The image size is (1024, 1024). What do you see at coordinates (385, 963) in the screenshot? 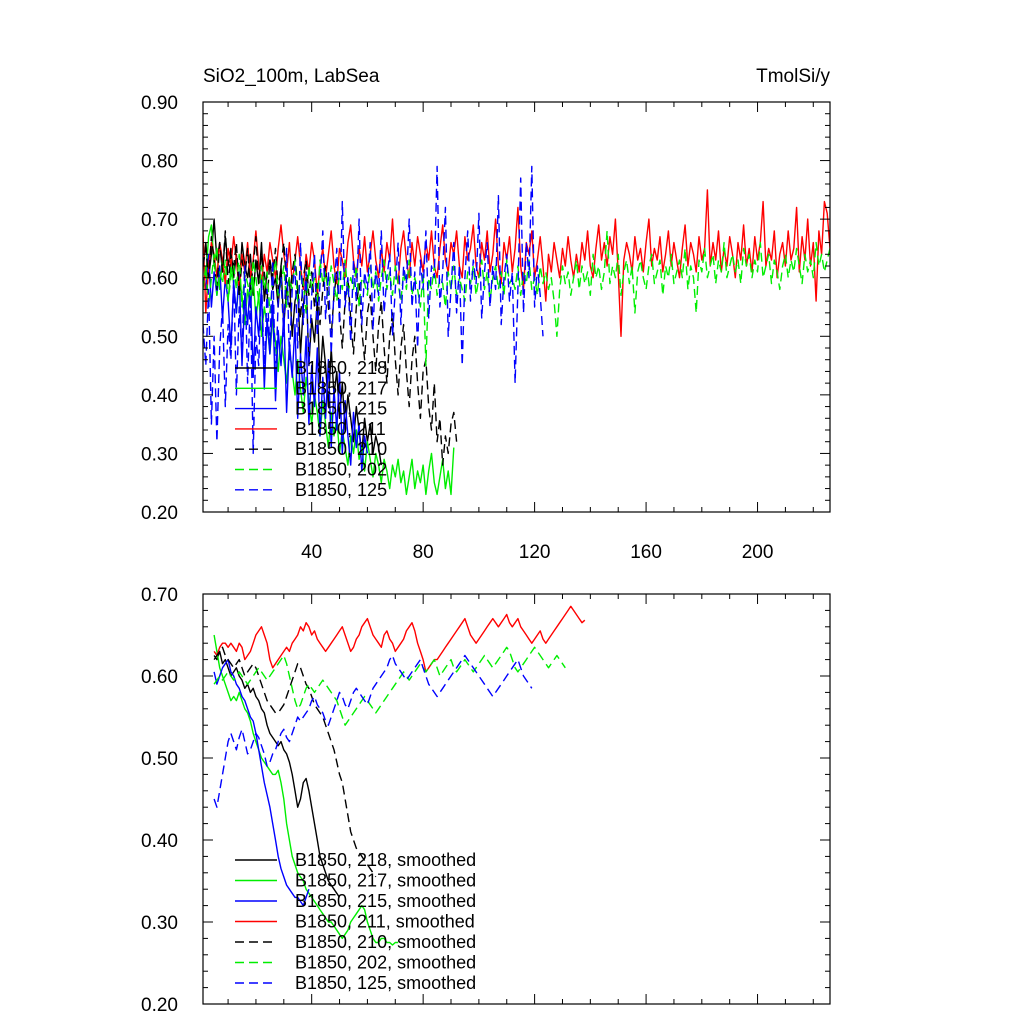
I see `legend-label: B1850, 202, smoothed` at bounding box center [385, 963].